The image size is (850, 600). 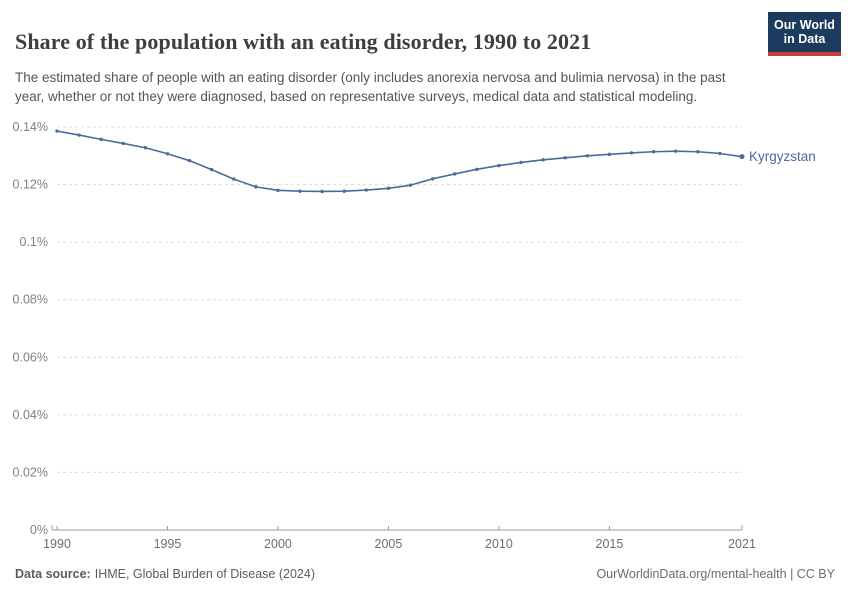 What do you see at coordinates (39, 530) in the screenshot?
I see `y-tick-label: 0%` at bounding box center [39, 530].